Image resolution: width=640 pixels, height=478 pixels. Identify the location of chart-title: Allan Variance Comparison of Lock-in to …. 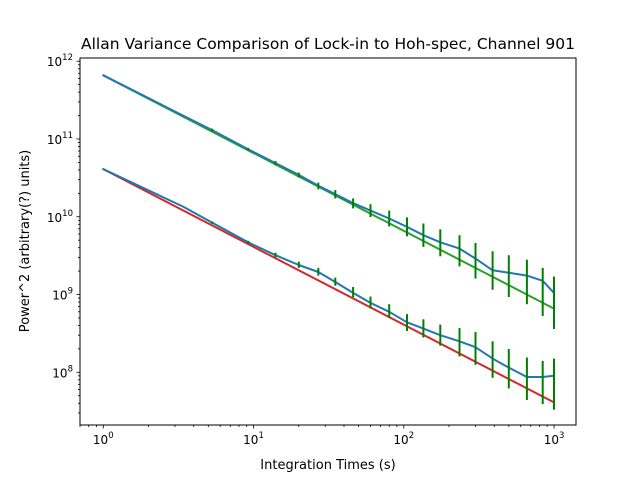
(328, 44).